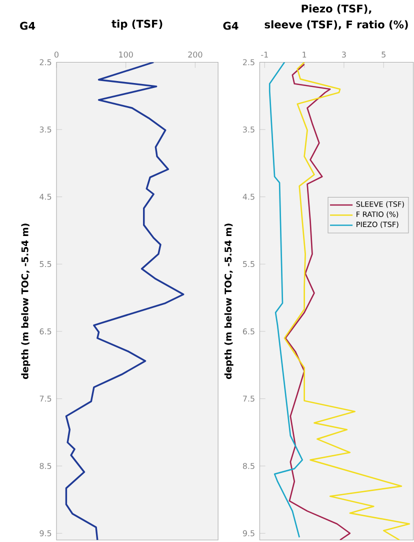 Image resolution: width=414 pixels, height=542 pixels. Describe the element at coordinates (136, 25) in the screenshot. I see `chart-title: tip (TSF)` at that location.